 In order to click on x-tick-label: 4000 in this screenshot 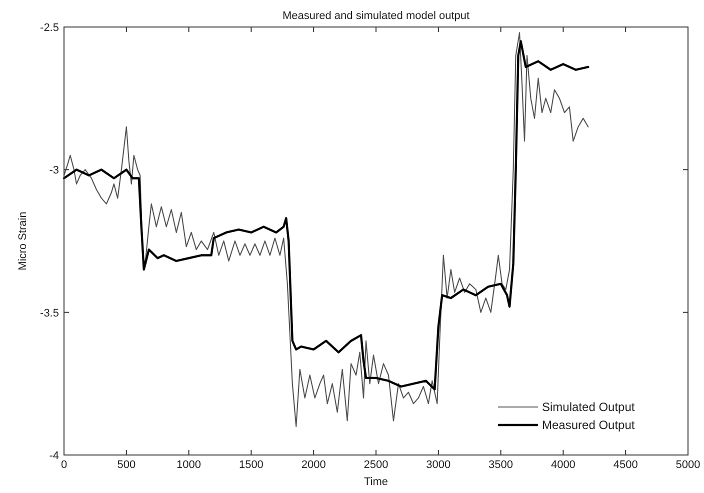, I will do `click(563, 465)`.